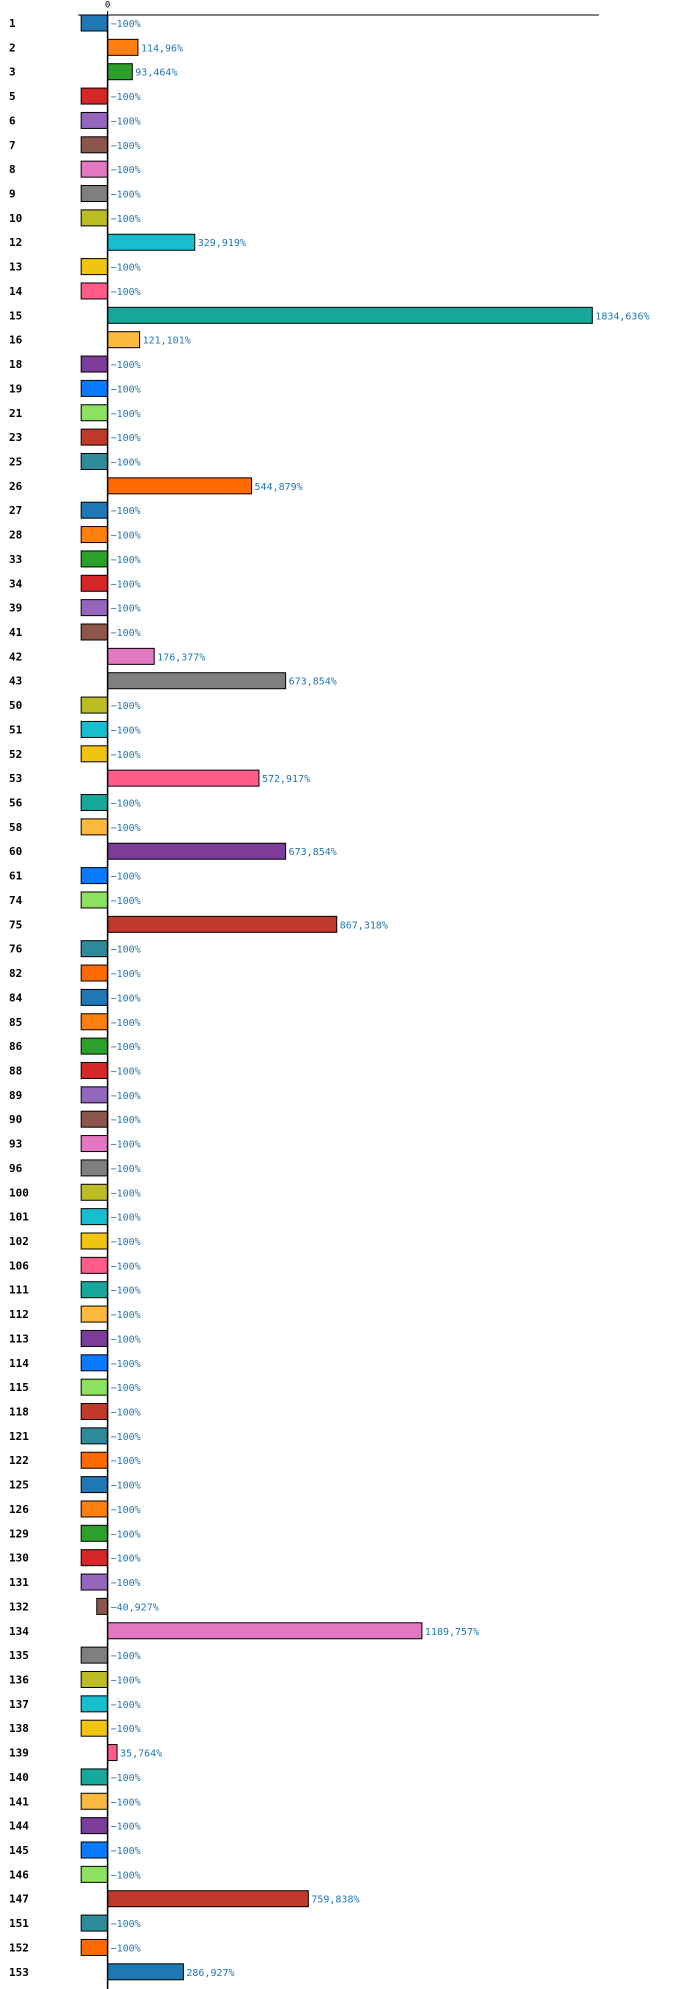  I want to click on category-label: 60, so click(15, 851).